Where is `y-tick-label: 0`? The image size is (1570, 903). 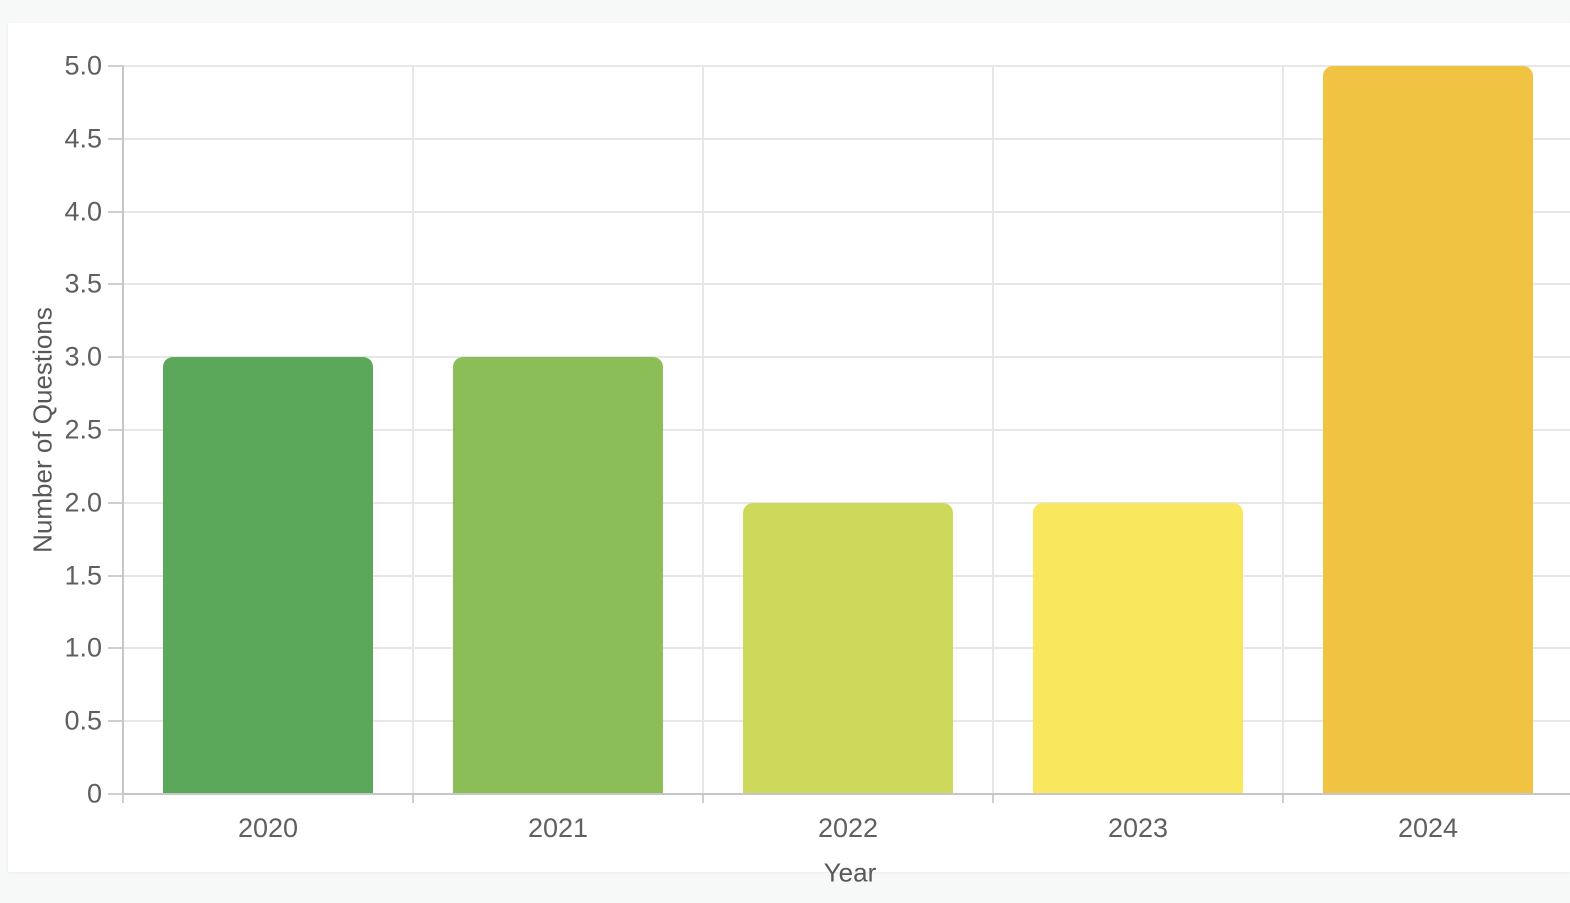
y-tick-label: 0 is located at coordinates (94, 793).